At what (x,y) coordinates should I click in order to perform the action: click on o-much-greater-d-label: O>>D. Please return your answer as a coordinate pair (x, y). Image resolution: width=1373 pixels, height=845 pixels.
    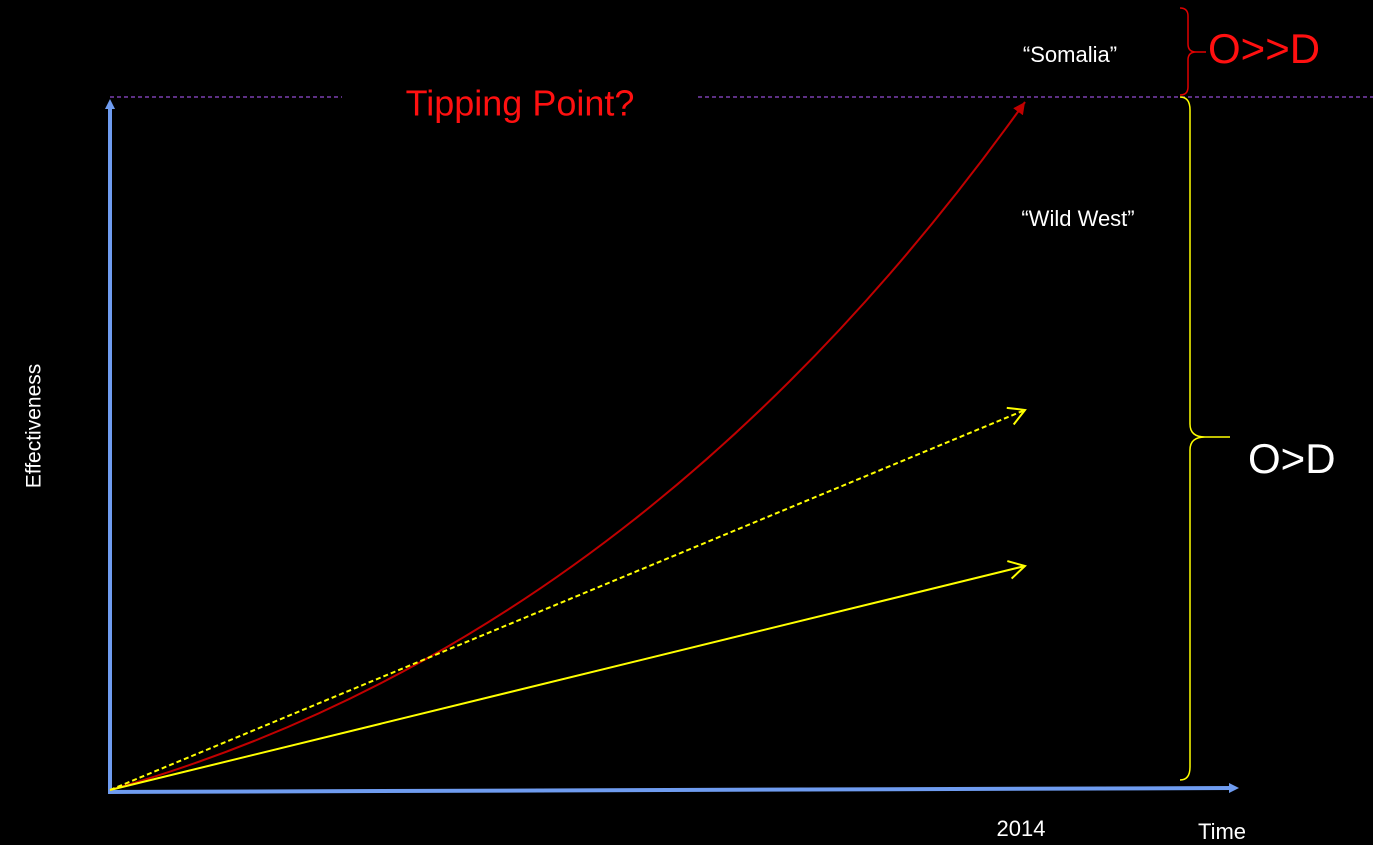
    Looking at the image, I should click on (1264, 48).